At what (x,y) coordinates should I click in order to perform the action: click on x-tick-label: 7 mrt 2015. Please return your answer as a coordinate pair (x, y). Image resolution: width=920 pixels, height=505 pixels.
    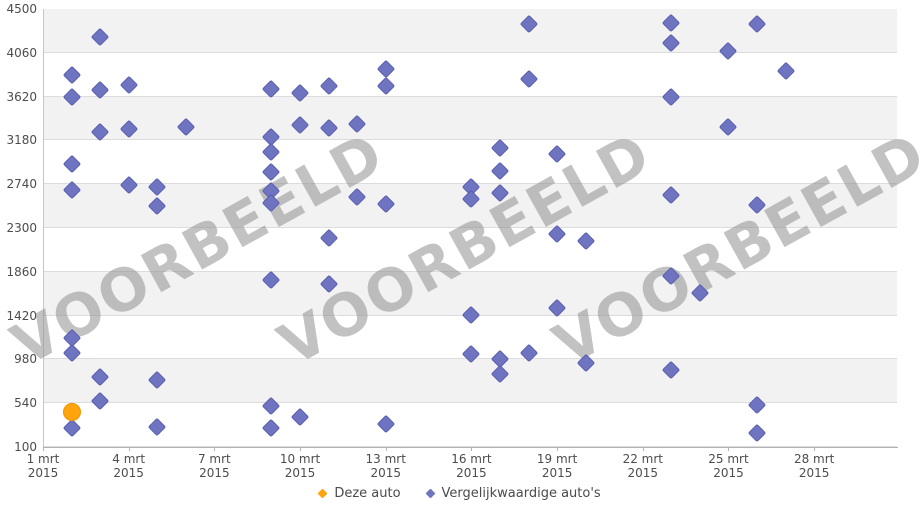
    Looking at the image, I should click on (214, 466).